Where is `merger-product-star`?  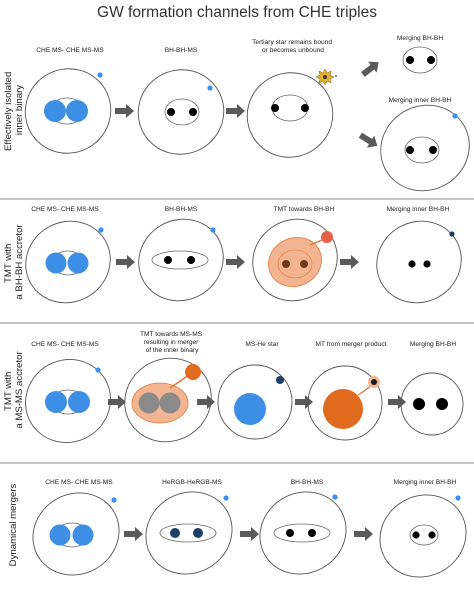
merger-product-star is located at coordinates (343, 409).